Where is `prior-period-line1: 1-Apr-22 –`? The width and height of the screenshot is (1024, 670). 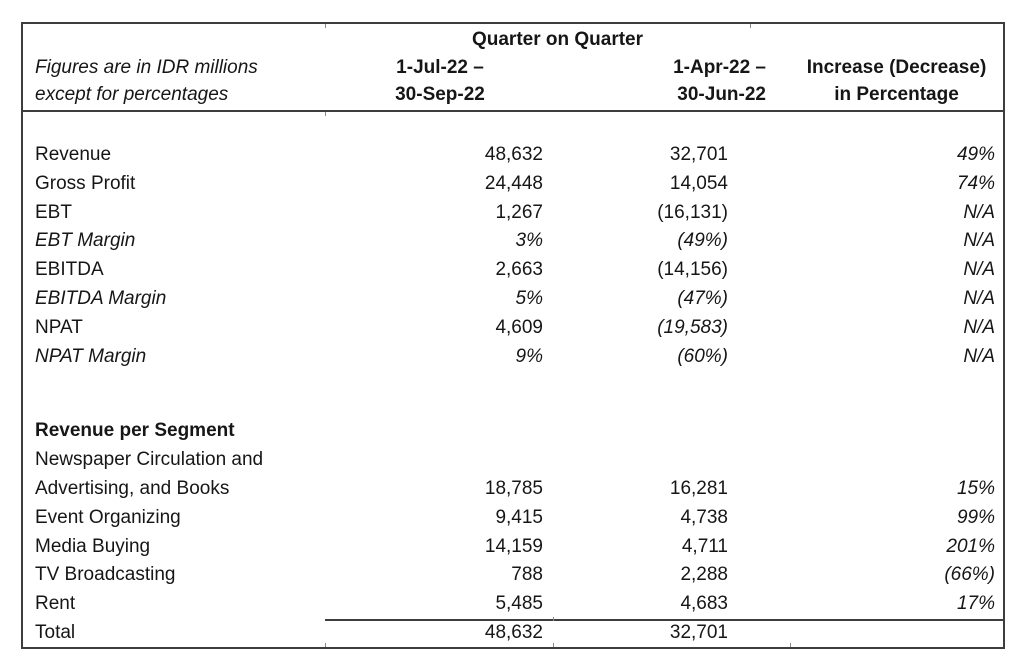 prior-period-line1: 1-Apr-22 – is located at coordinates (719, 67).